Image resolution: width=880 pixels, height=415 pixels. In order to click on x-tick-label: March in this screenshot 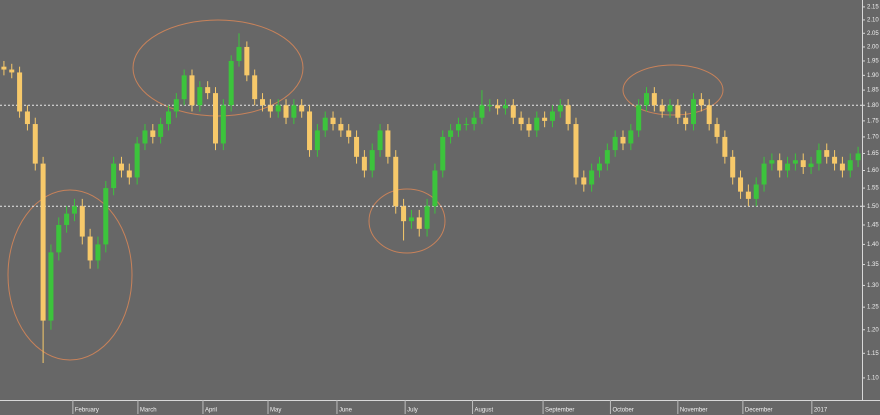, I will do `click(148, 411)`.